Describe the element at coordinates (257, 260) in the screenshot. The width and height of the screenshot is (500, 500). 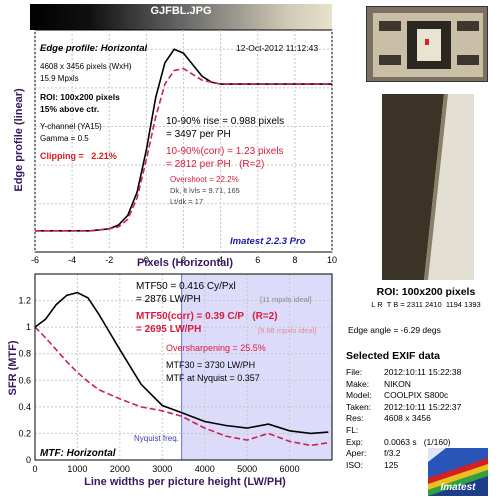
I see `edge-x-tick: 6` at that location.